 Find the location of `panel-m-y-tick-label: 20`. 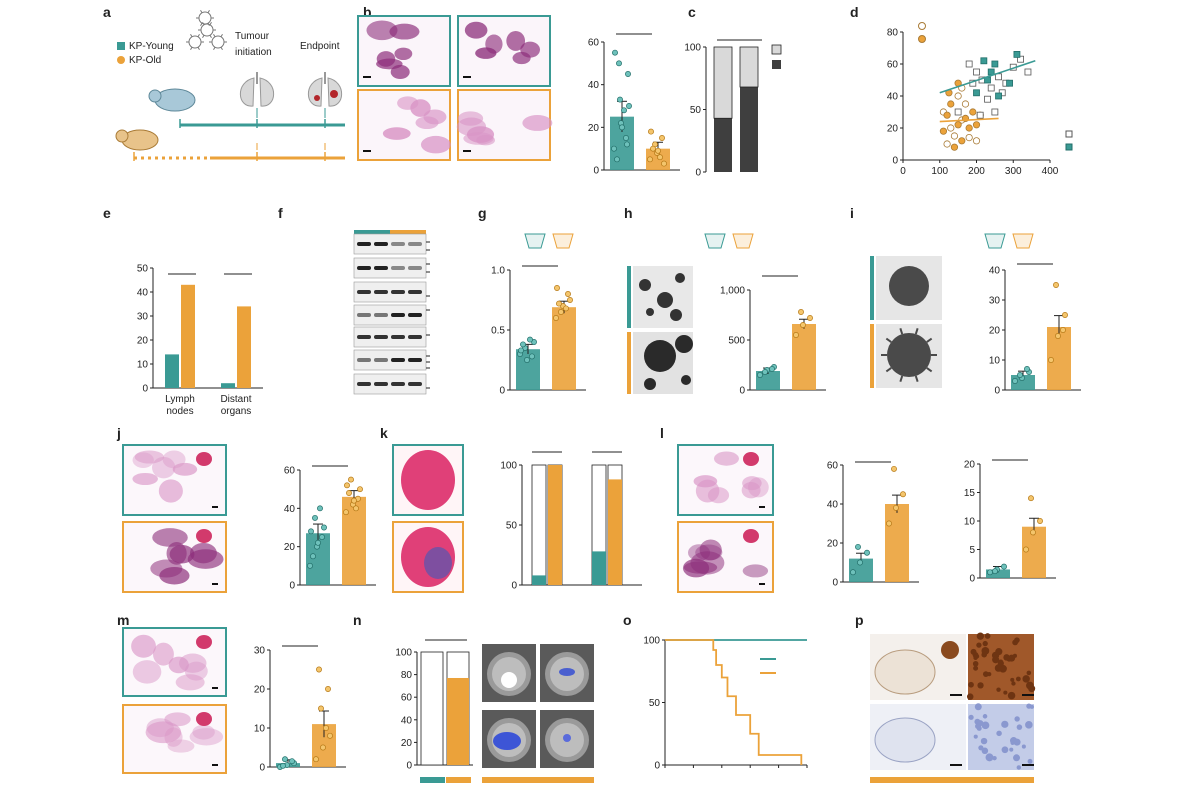

panel-m-y-tick-label: 20 is located at coordinates (260, 690).